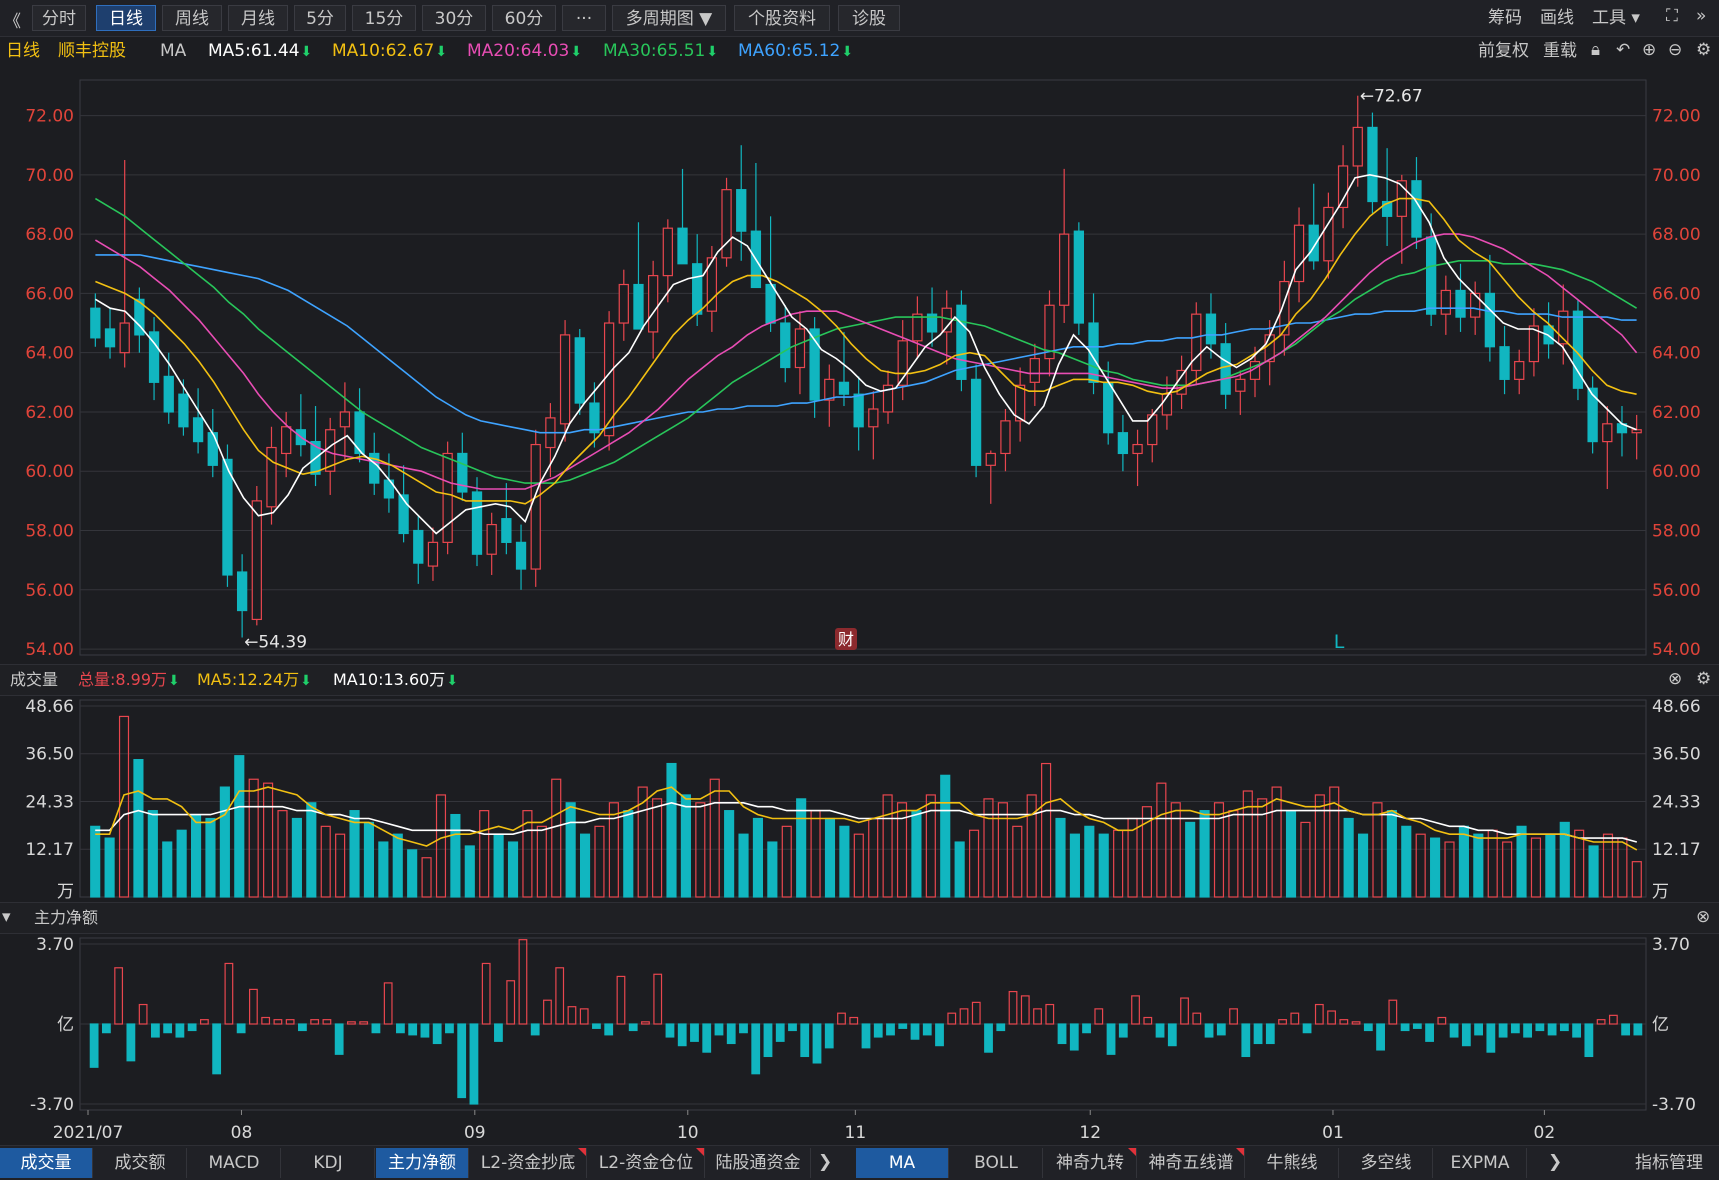 The width and height of the screenshot is (1719, 1180). Describe the element at coordinates (782, 18) in the screenshot. I see `stock-profile-button: 个股资料` at that location.